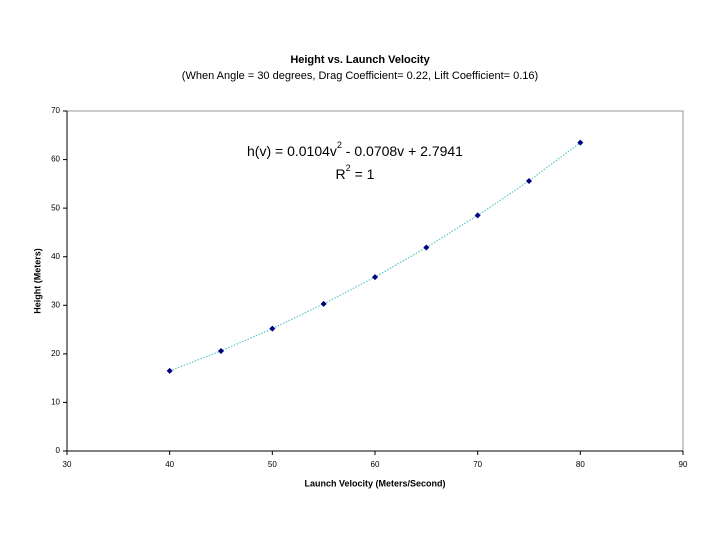  What do you see at coordinates (55, 353) in the screenshot?
I see `y-tick-label: 20` at bounding box center [55, 353].